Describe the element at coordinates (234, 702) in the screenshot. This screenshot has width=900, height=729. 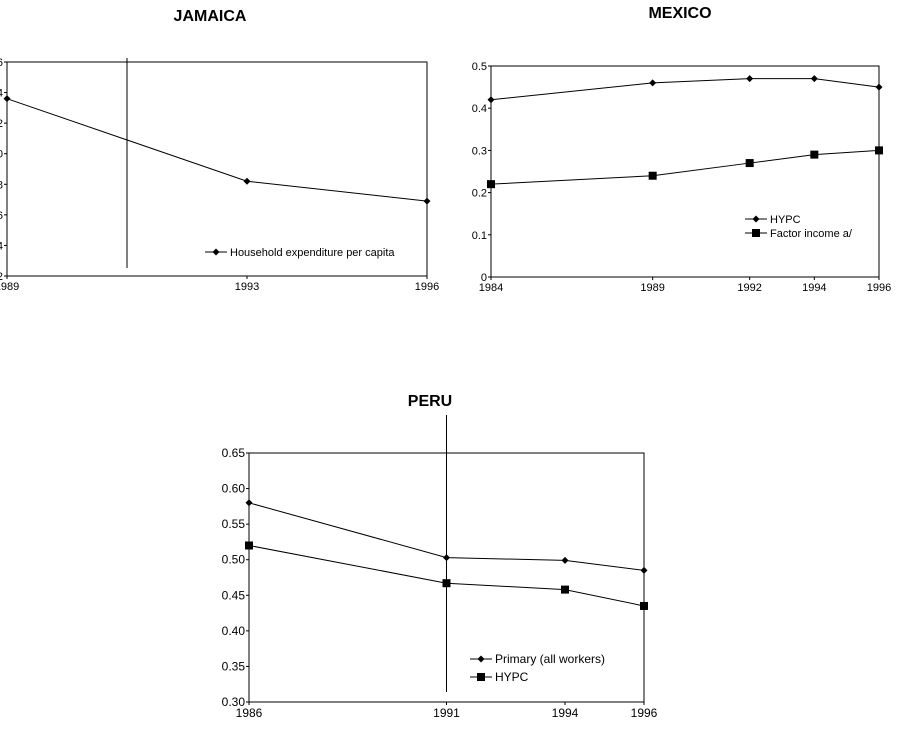
I see `y-tick-label: 0.30` at that location.